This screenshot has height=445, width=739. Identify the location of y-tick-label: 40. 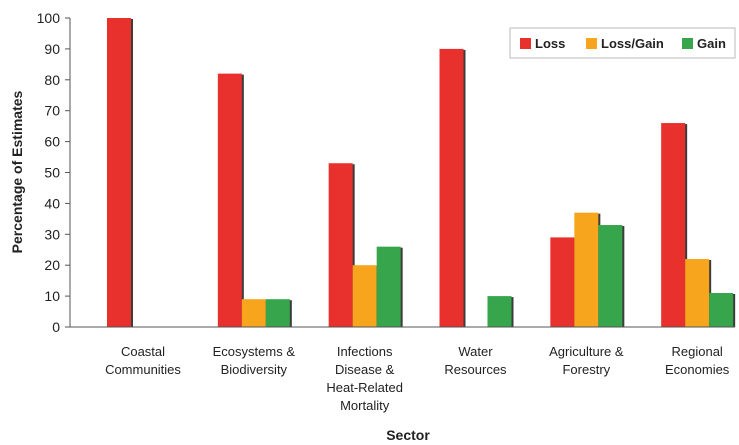
(52, 203).